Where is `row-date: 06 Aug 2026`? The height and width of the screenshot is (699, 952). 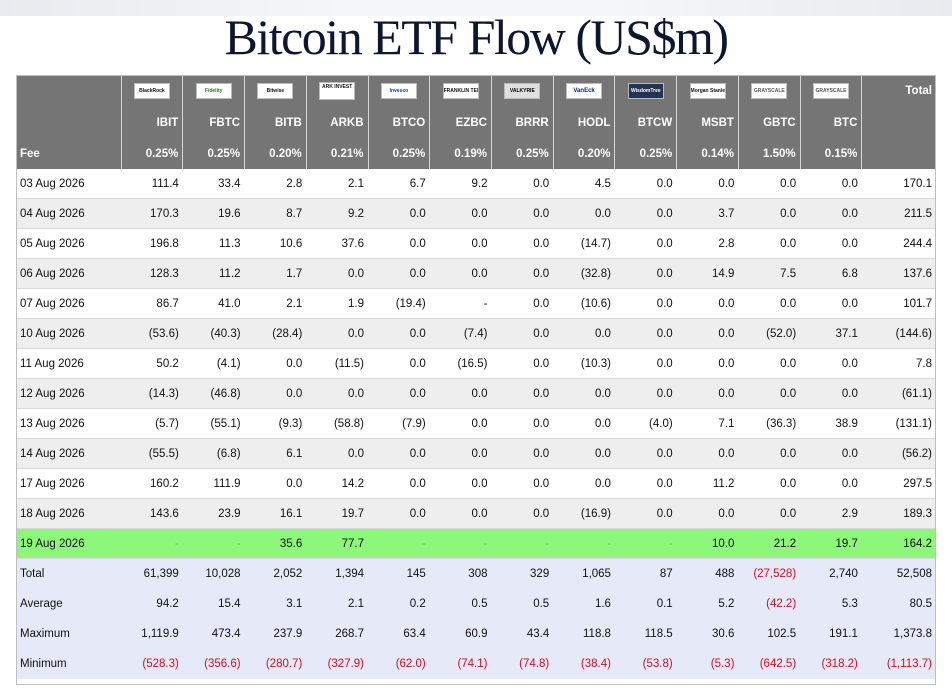
row-date: 06 Aug 2026 is located at coordinates (69, 273).